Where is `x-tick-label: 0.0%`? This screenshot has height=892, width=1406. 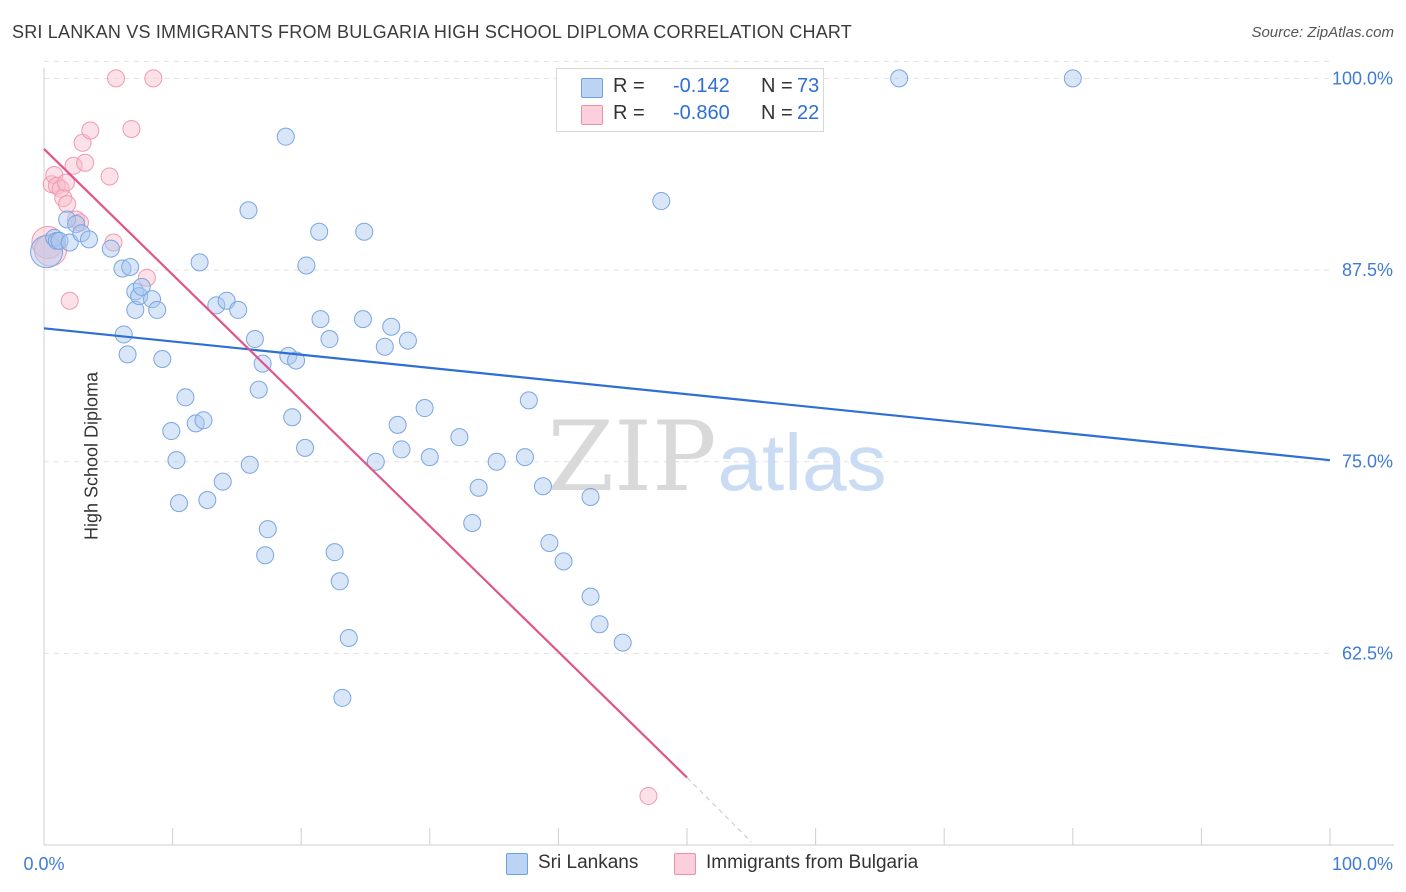
x-tick-label: 0.0% is located at coordinates (43, 864).